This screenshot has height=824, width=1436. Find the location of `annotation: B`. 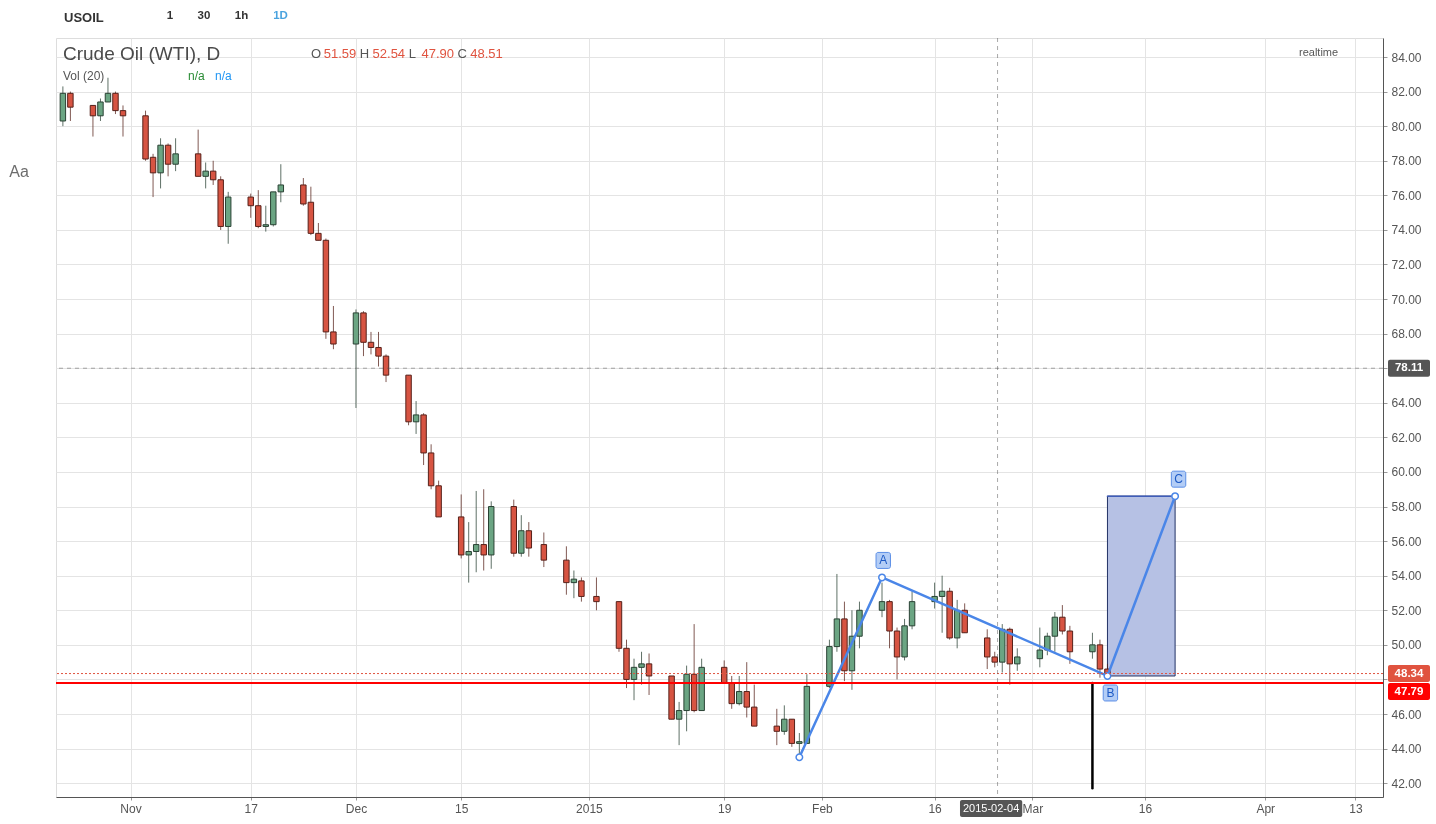

annotation: B is located at coordinates (1110, 692).